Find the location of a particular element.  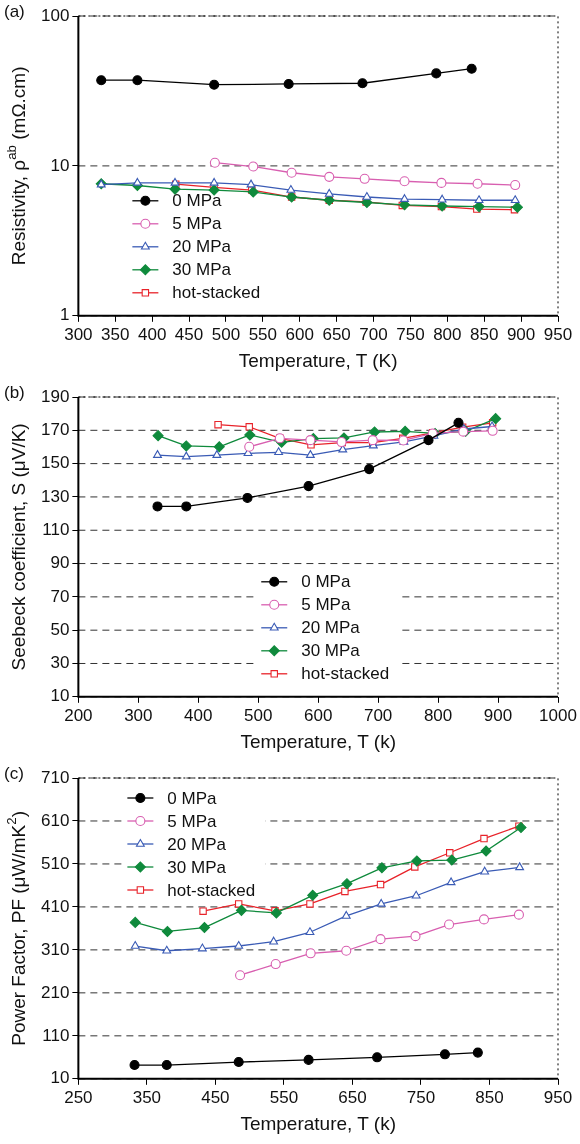

y-tick-label: 1 is located at coordinates (64, 315).